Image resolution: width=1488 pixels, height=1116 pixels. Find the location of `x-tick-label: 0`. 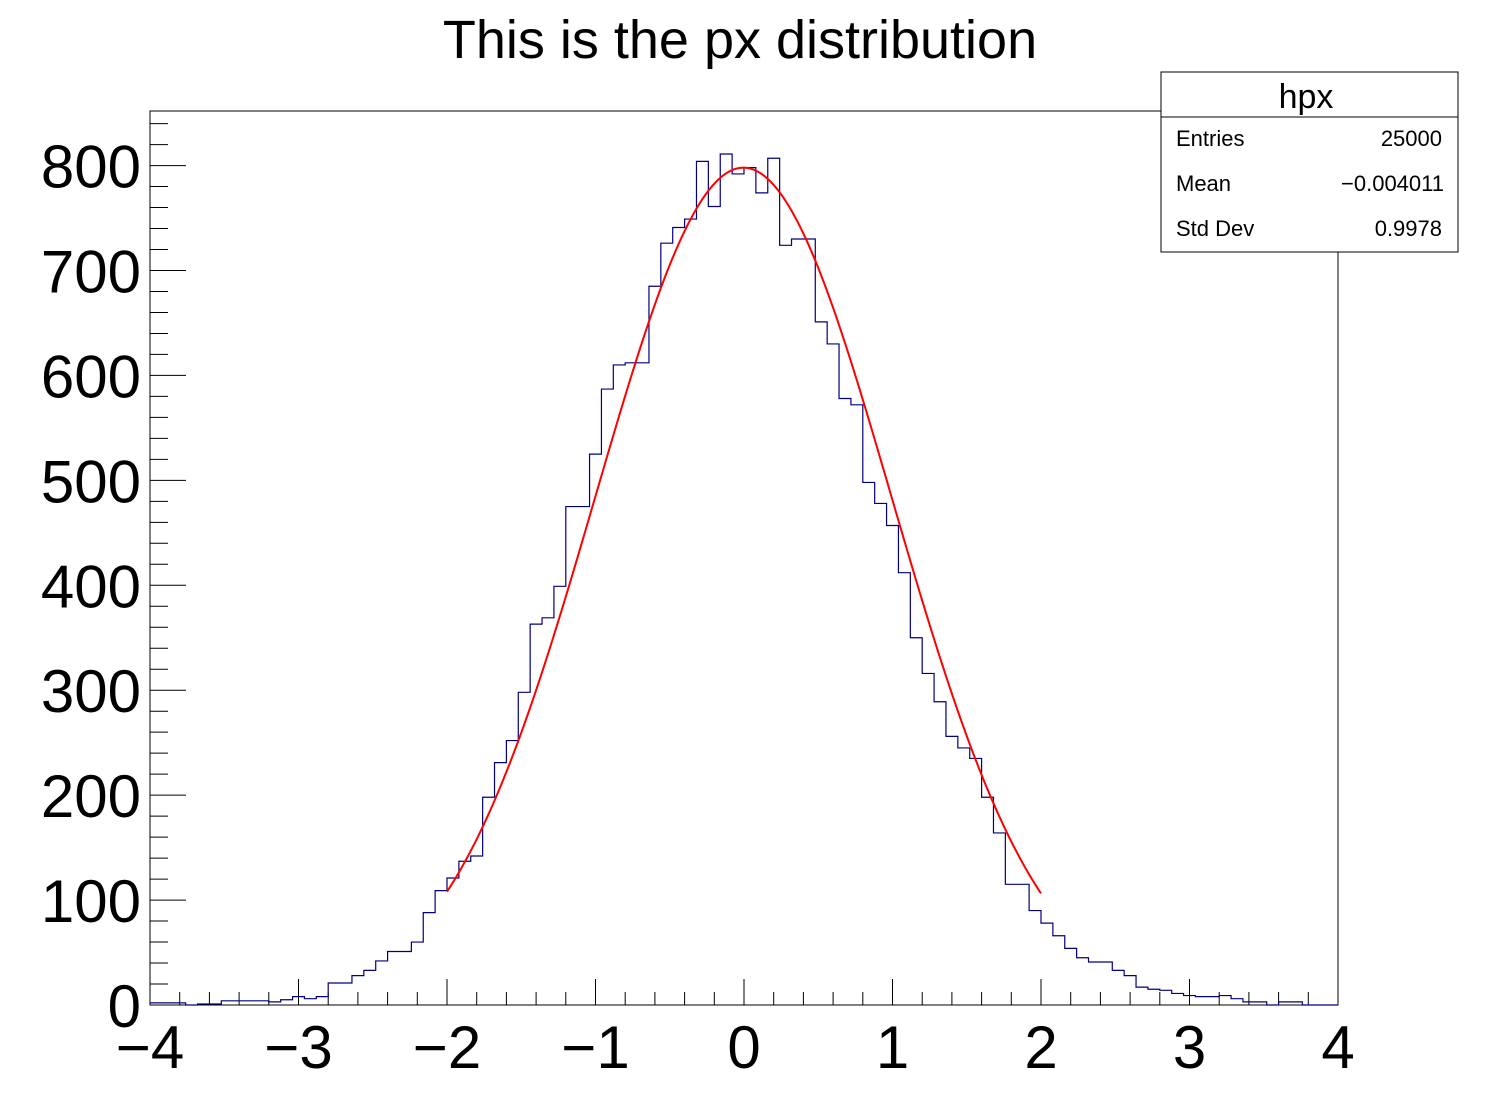

x-tick-label: 0 is located at coordinates (743, 1047).